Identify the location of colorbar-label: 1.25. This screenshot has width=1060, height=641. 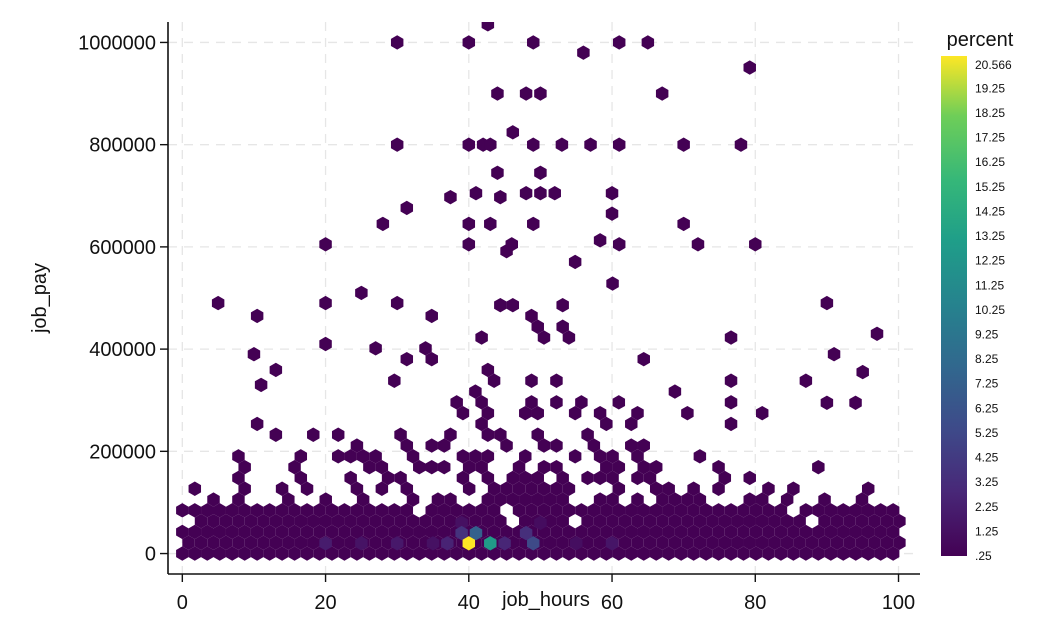
(987, 531).